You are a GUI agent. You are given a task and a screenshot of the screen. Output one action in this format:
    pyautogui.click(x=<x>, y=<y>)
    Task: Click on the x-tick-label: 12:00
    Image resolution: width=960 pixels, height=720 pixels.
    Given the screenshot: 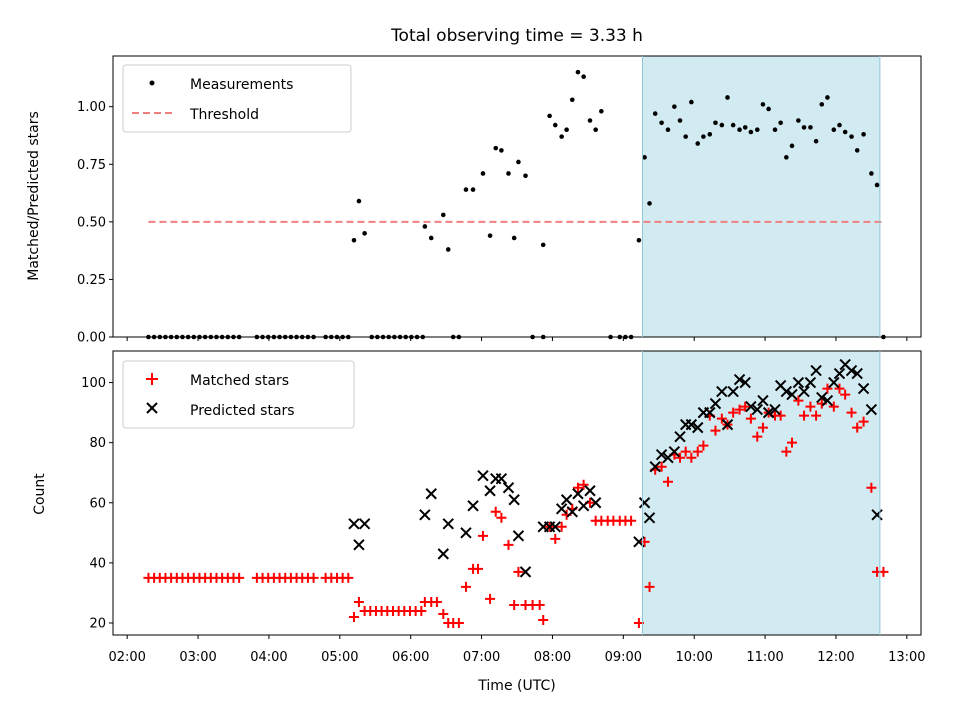 What is the action you would take?
    pyautogui.click(x=835, y=657)
    